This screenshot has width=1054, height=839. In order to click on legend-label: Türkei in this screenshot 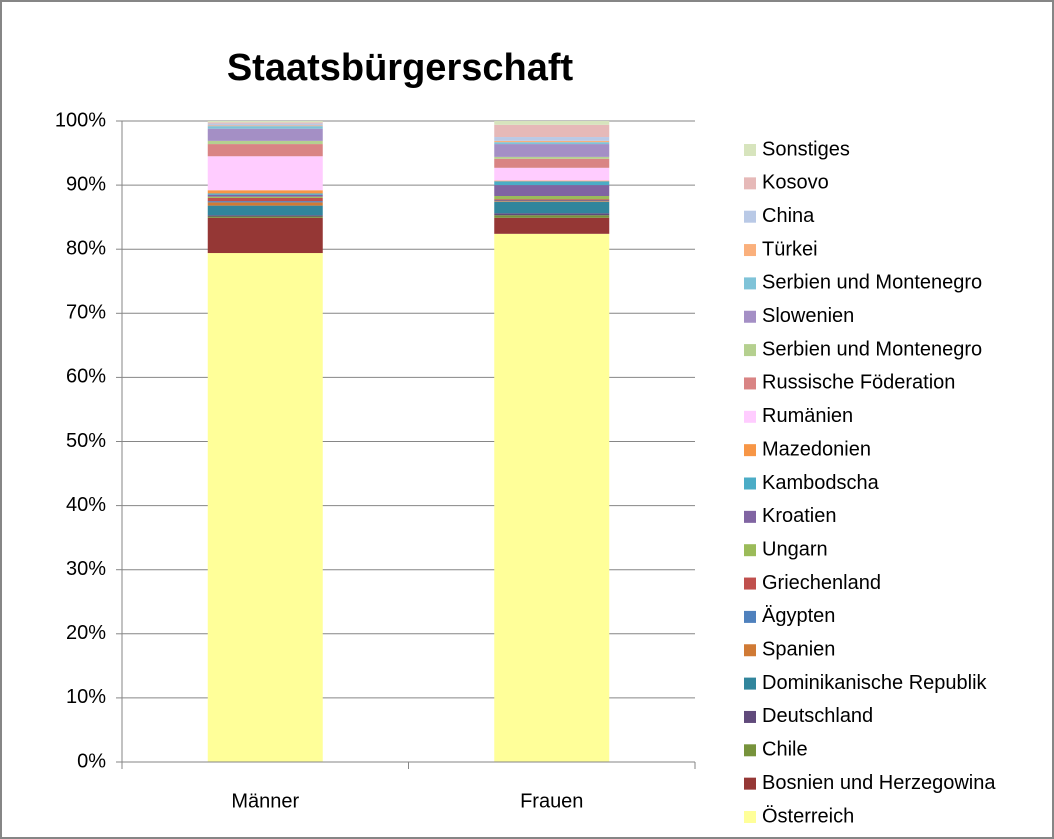, I will do `click(790, 249)`.